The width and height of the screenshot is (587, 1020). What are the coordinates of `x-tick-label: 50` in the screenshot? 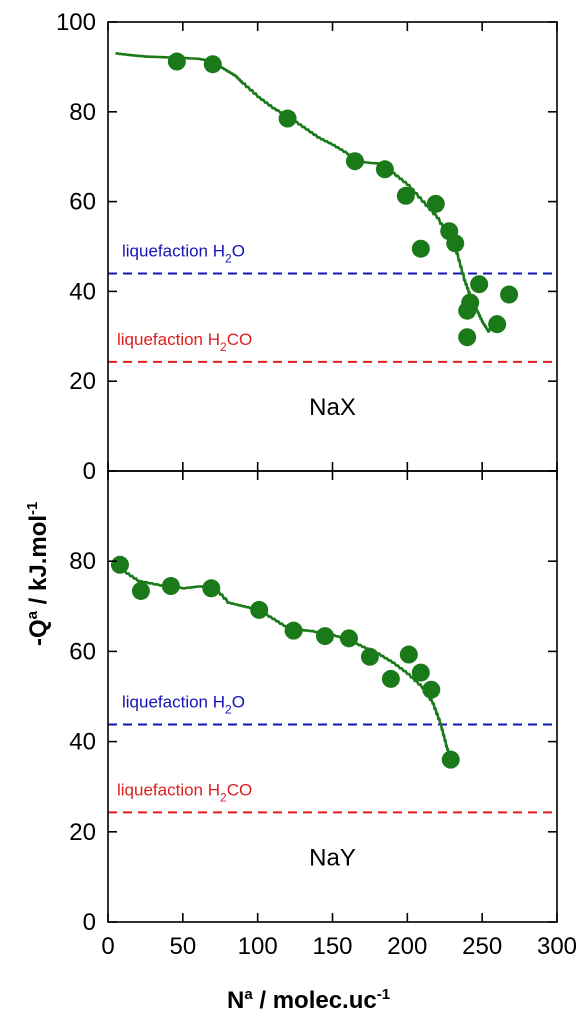 It's located at (182, 946).